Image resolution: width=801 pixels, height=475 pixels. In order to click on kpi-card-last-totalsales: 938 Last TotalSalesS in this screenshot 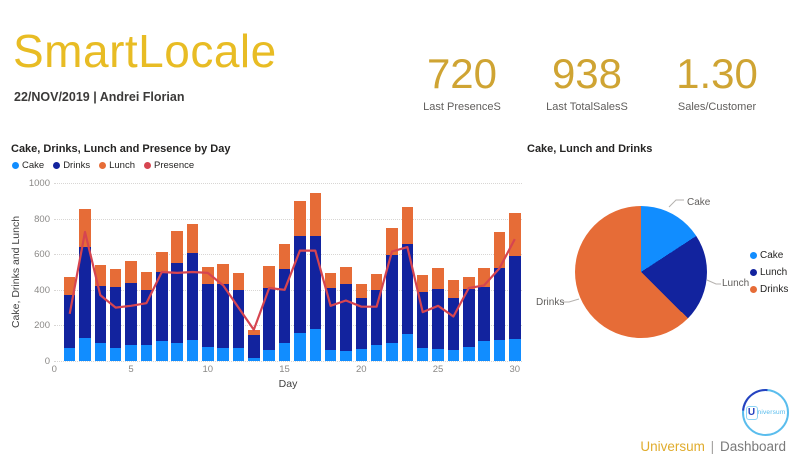, I will do `click(587, 81)`.